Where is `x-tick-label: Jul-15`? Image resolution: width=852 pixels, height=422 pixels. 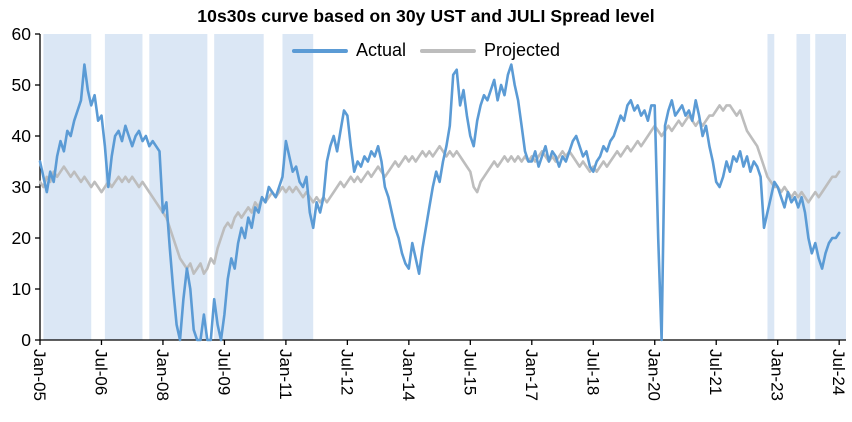
x-tick-label: Jul-15 is located at coordinates (469, 372).